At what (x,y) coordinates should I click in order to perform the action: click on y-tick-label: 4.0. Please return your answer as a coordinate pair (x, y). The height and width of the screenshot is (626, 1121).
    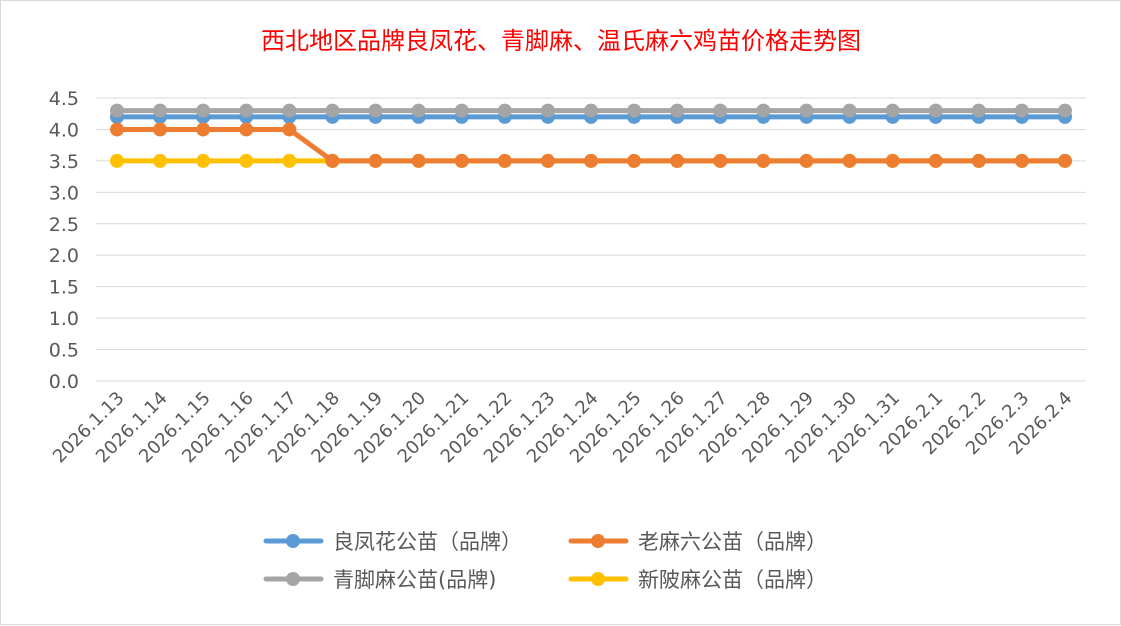
    Looking at the image, I should click on (64, 130).